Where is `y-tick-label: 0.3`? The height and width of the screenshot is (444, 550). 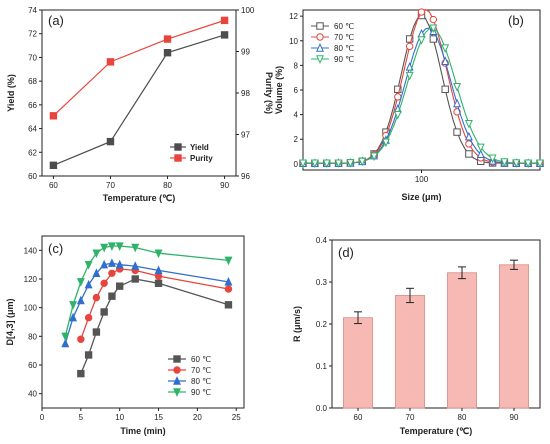
y-tick-label: 0.3 is located at coordinates (322, 282).